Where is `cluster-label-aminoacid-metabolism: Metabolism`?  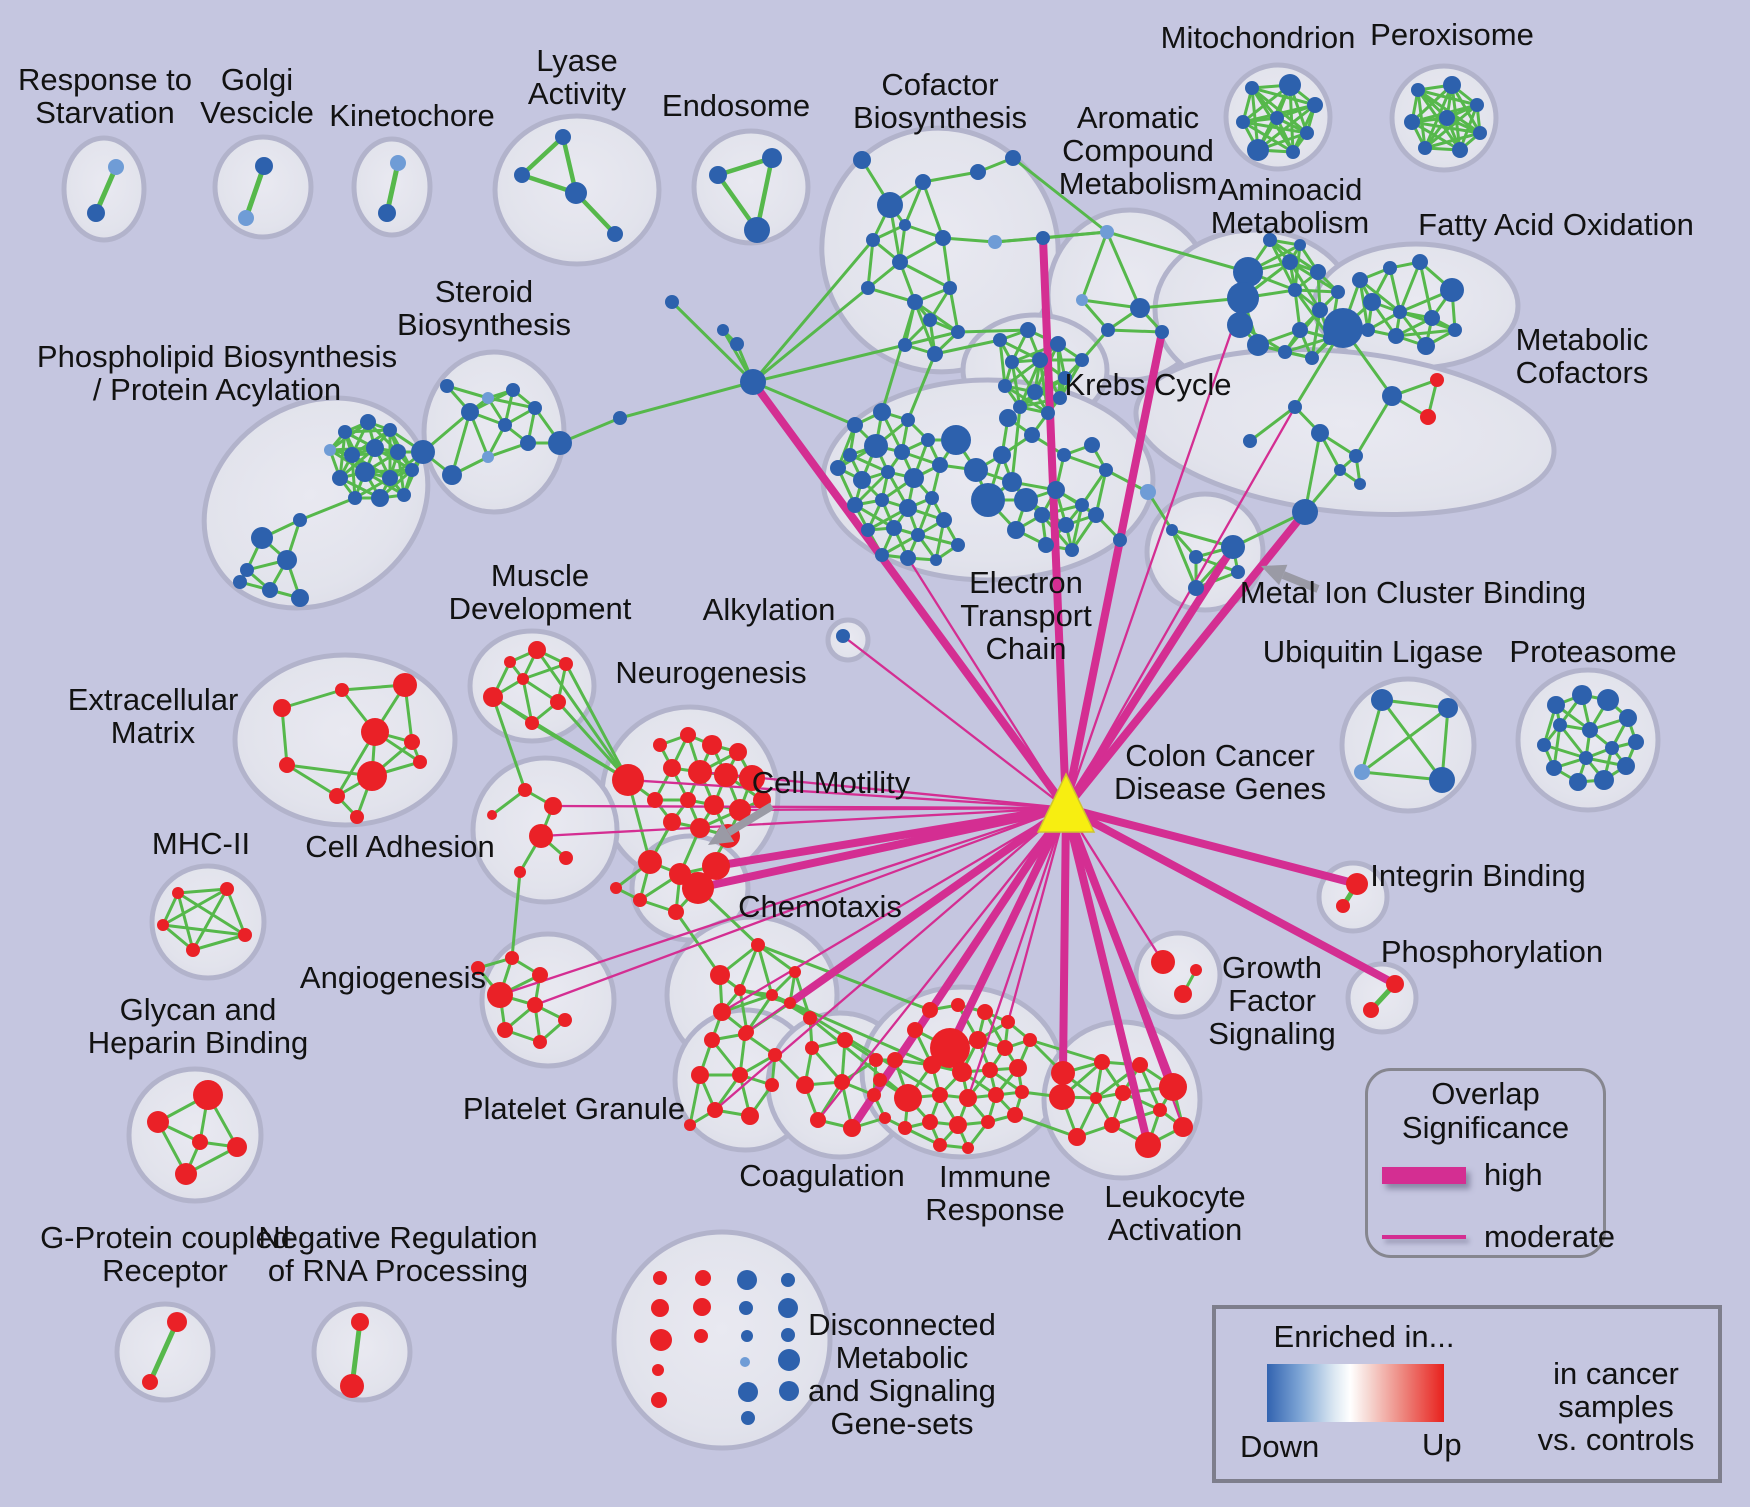 cluster-label-aminoacid-metabolism: Metabolism is located at coordinates (1290, 222).